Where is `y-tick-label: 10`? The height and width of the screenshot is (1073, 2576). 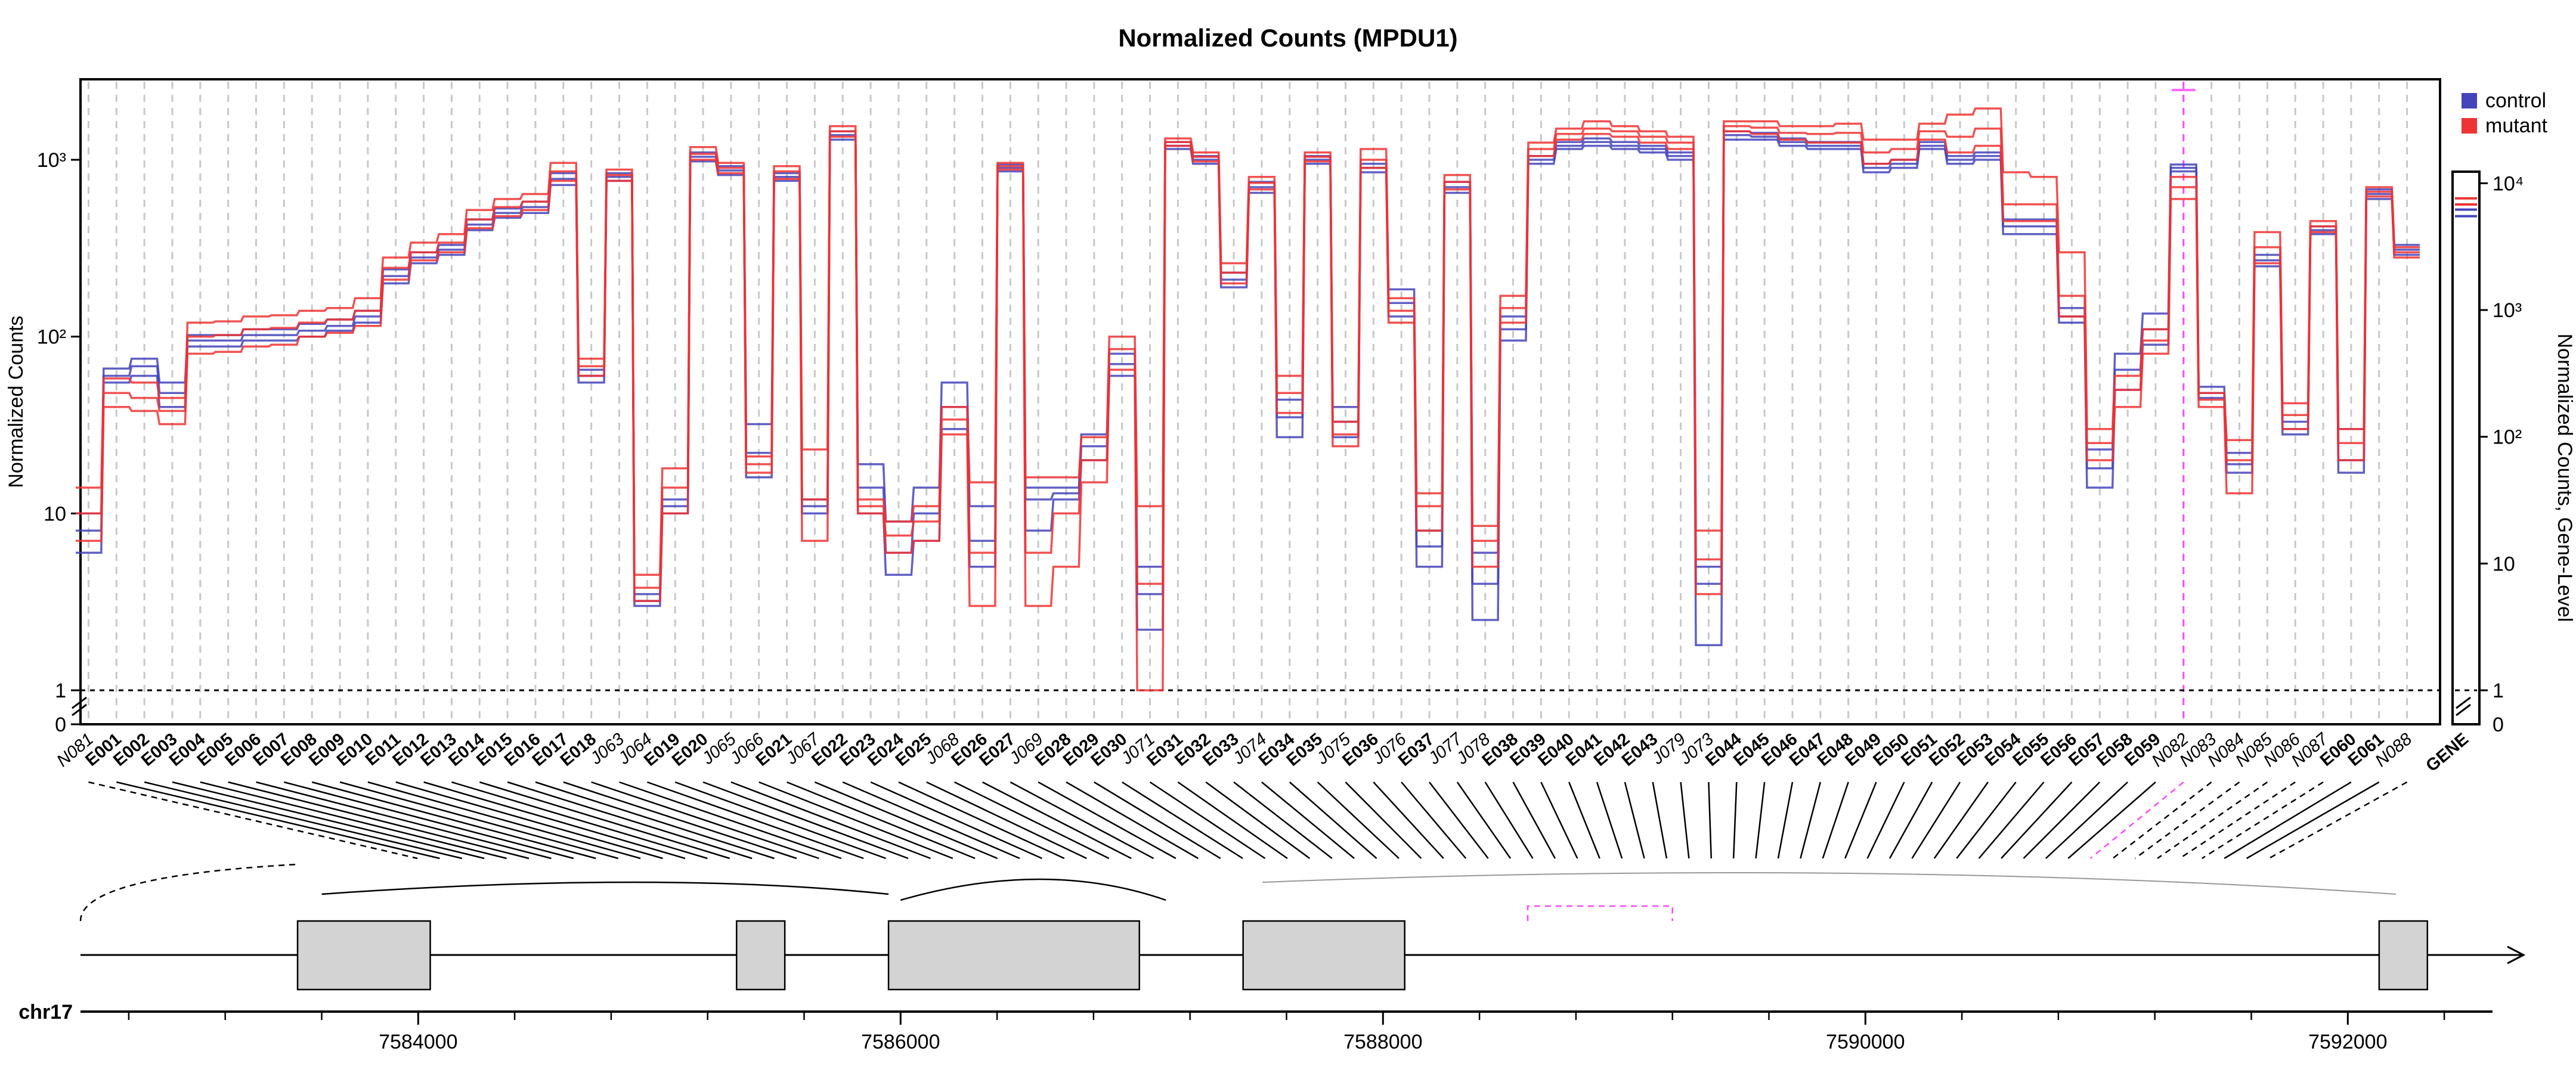
y-tick-label: 10 is located at coordinates (55, 514).